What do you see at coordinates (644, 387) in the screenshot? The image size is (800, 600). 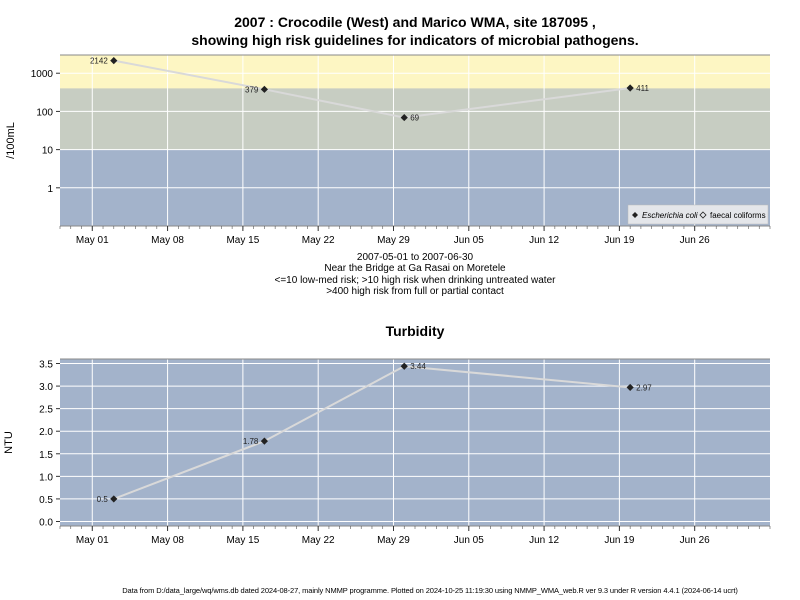 I see `data-value-label: 2.97` at bounding box center [644, 387].